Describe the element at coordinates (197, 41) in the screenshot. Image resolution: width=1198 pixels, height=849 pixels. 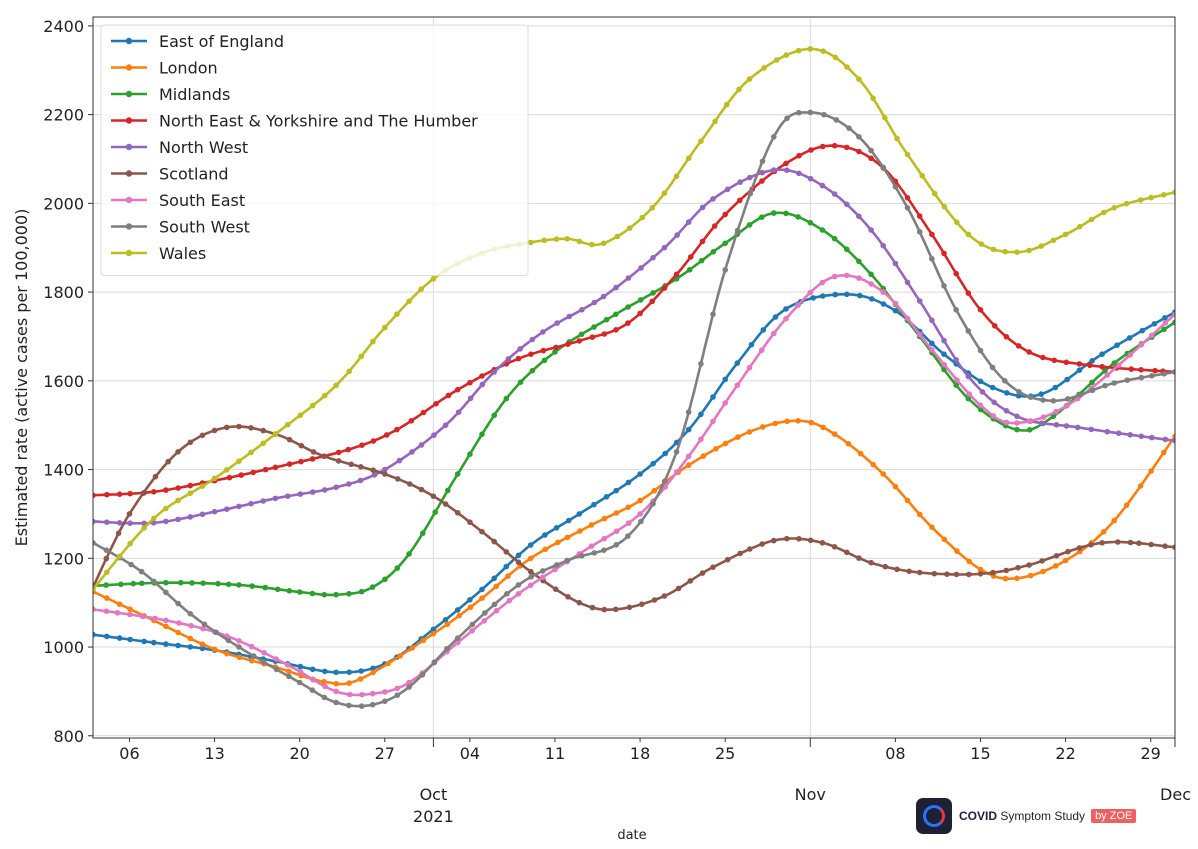
I see `legend-item: East of England` at that location.